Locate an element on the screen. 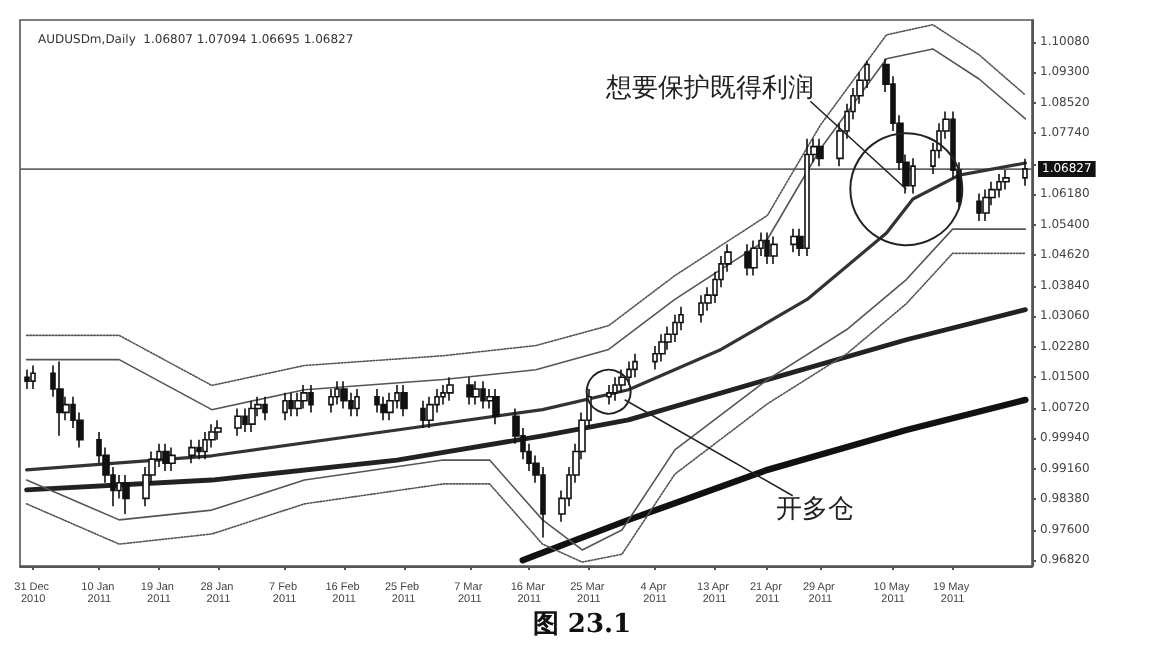  line-series is located at coordinates (774, 480).